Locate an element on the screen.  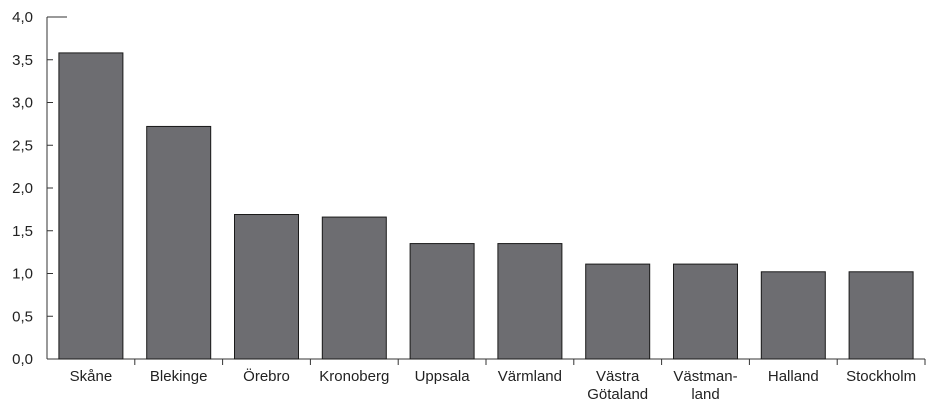
x-tick-label: Uppsala is located at coordinates (443, 376).